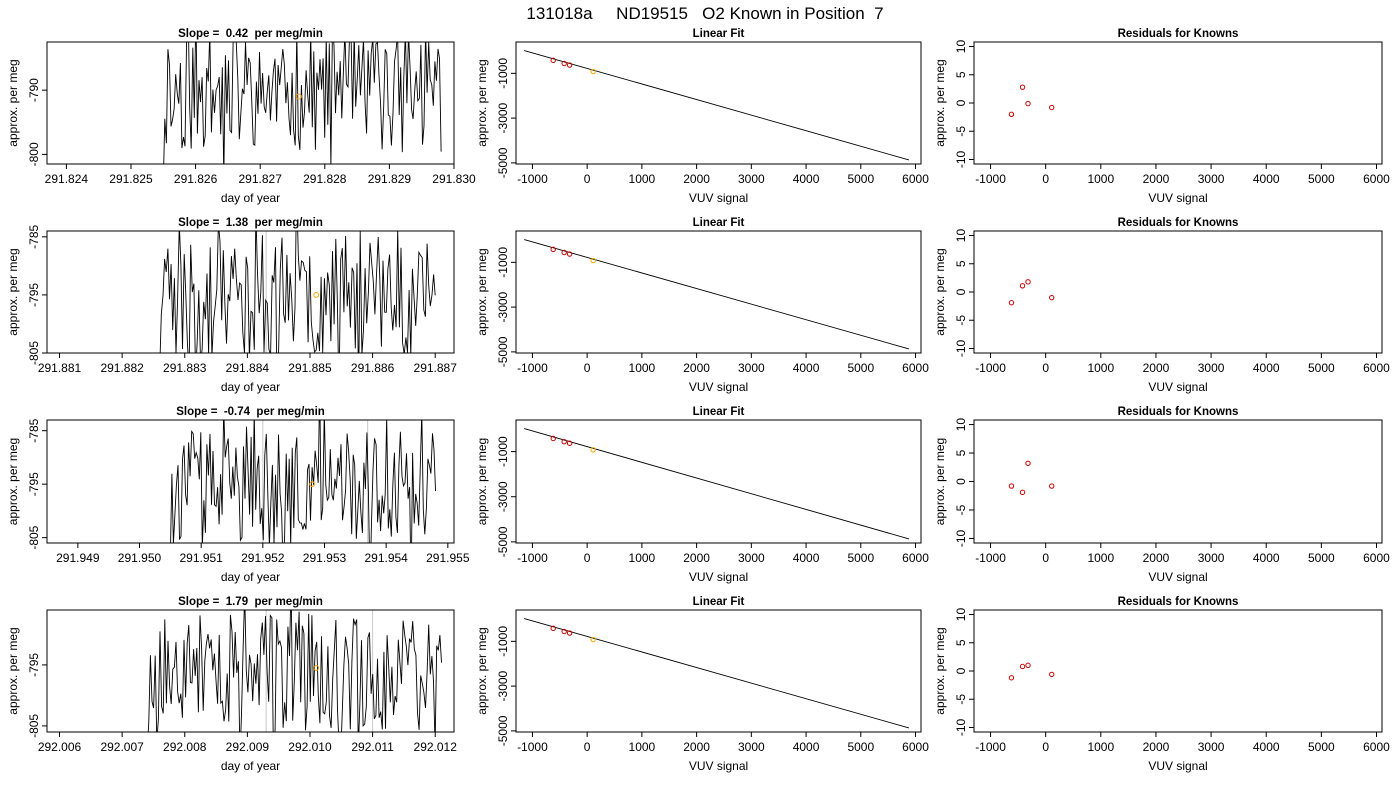  Describe the element at coordinates (325, 179) in the screenshot. I see `x-tick-label: 291.828` at that location.